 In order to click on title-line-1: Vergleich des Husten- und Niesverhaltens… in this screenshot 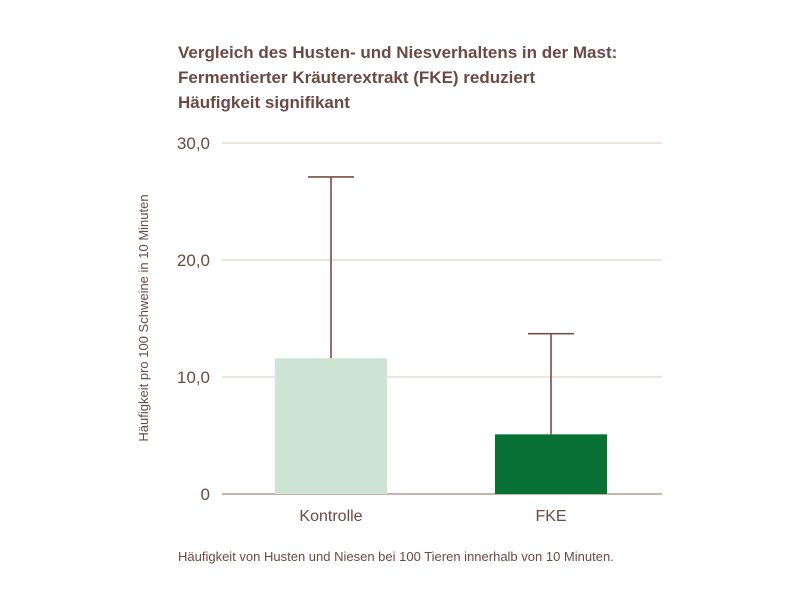, I will do `click(398, 52)`.